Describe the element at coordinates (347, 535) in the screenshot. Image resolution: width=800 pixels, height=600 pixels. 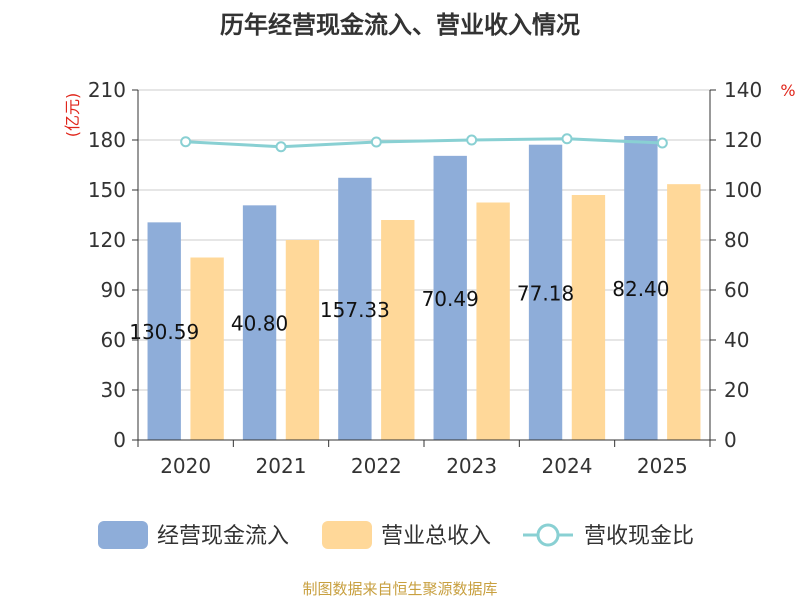
I see `legend-swatch-revenue` at that location.